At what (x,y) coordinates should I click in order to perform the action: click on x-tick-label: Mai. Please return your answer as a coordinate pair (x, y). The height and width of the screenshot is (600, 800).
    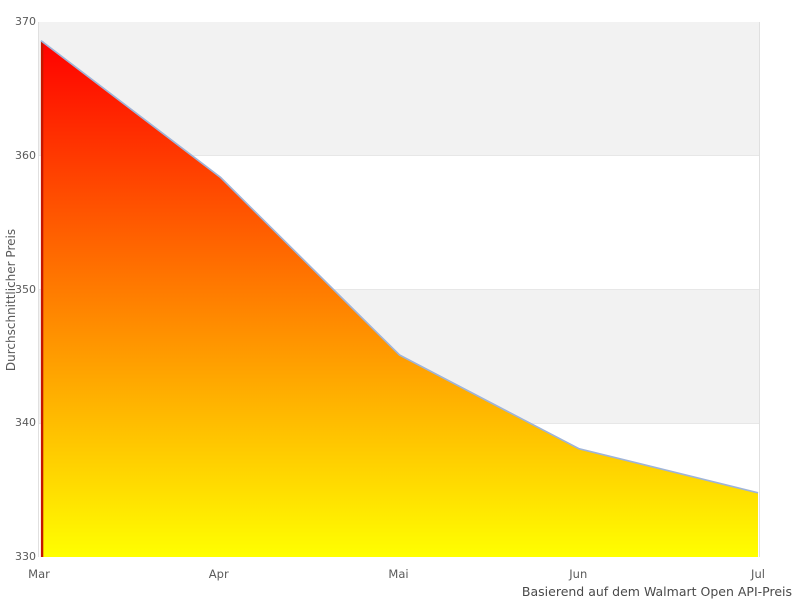
    Looking at the image, I should click on (398, 574).